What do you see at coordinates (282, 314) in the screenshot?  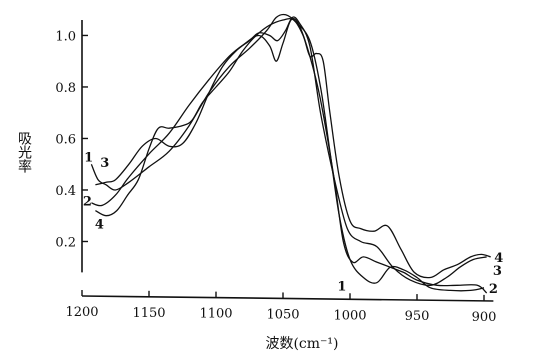 I see `x-tick-label: 1050` at bounding box center [282, 314].